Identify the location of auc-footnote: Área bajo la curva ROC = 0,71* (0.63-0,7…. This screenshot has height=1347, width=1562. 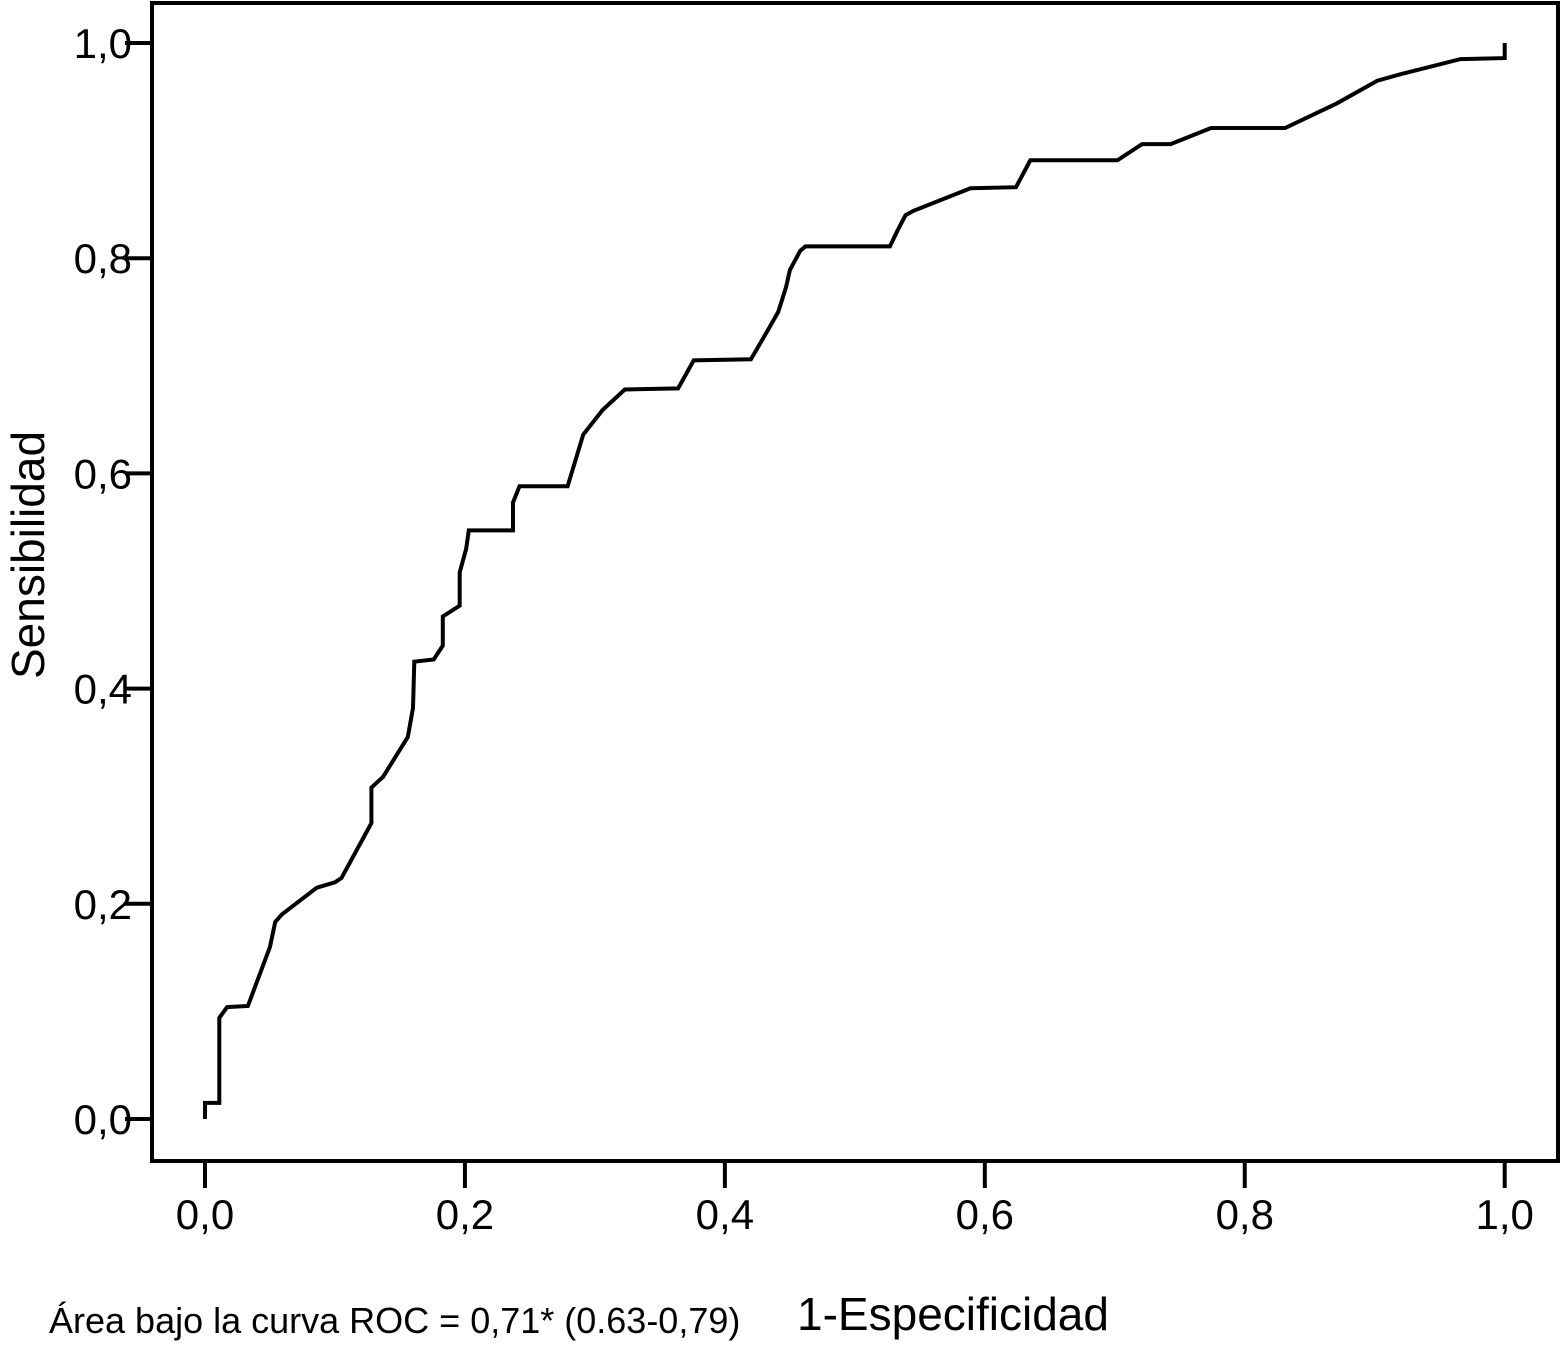
(394, 1320).